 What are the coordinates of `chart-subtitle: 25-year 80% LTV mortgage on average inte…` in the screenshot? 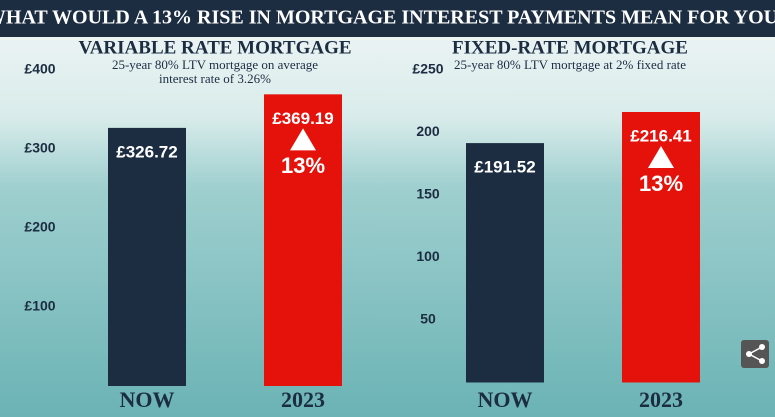 It's located at (215, 71).